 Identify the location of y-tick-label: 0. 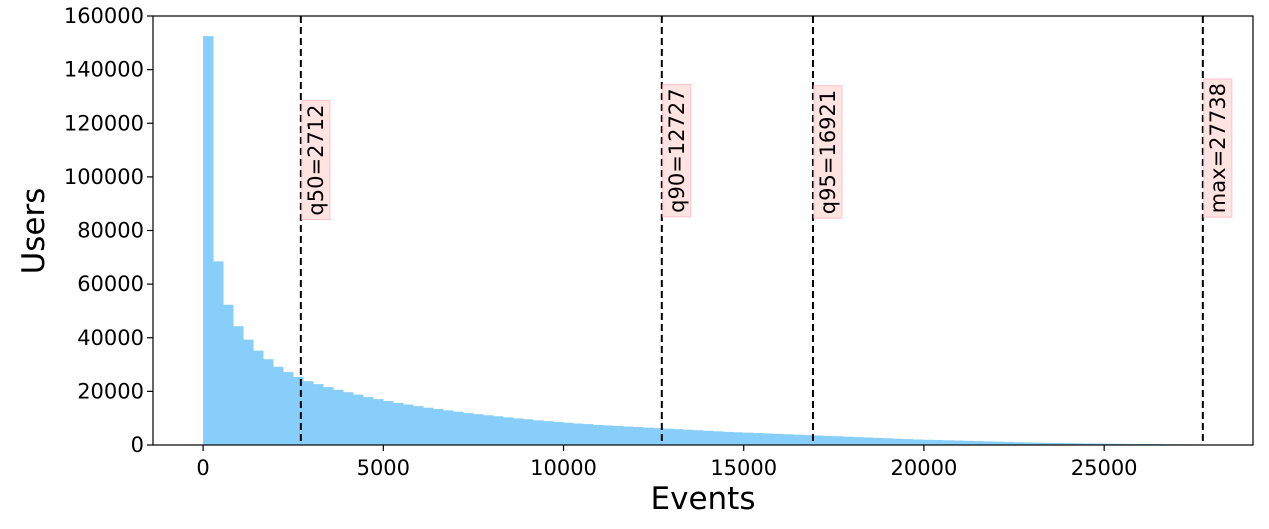
(137, 445).